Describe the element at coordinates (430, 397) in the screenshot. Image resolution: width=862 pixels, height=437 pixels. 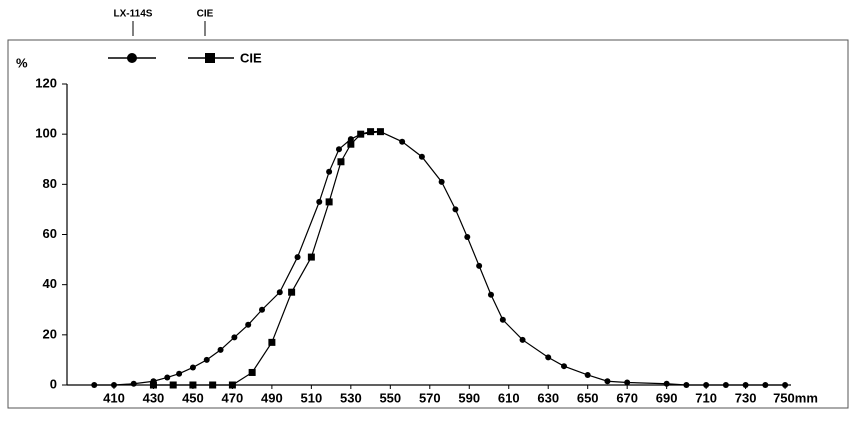
I see `x-tick-label: 570` at that location.